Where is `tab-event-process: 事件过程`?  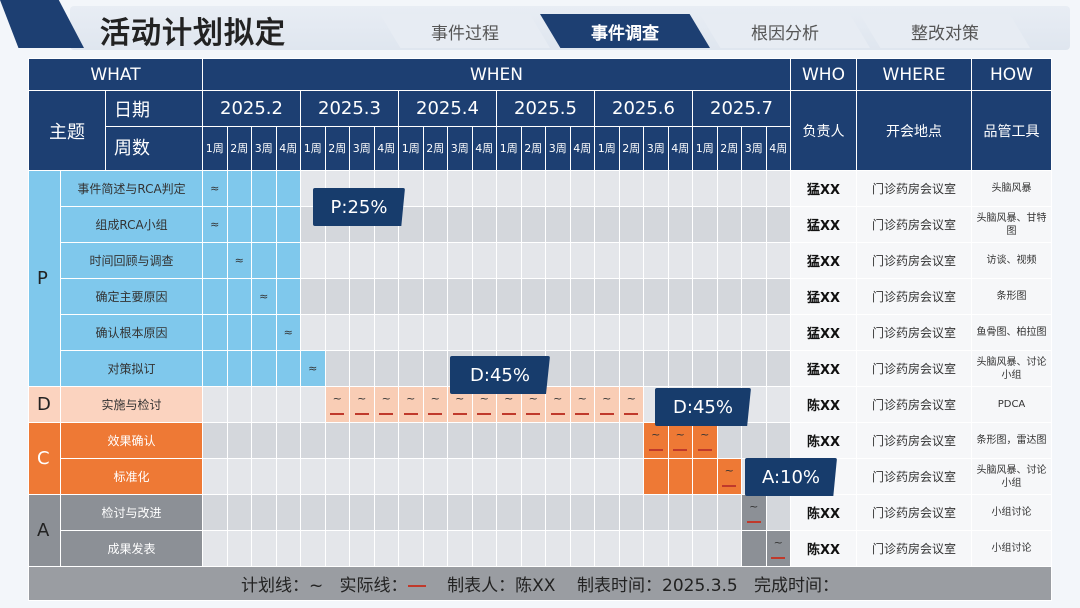
tab-event-process: 事件过程 is located at coordinates (465, 31).